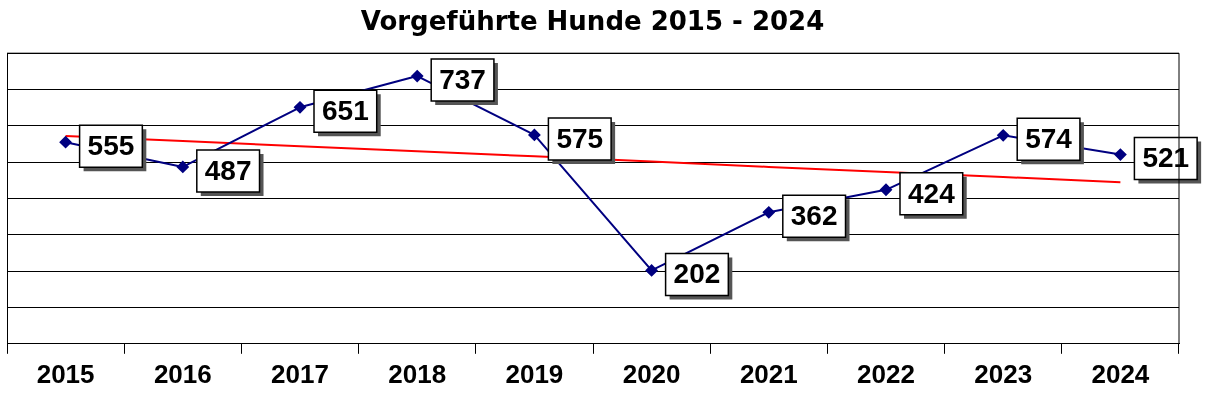  Describe the element at coordinates (1120, 373) in the screenshot. I see `x-tick-label: 2024` at that location.